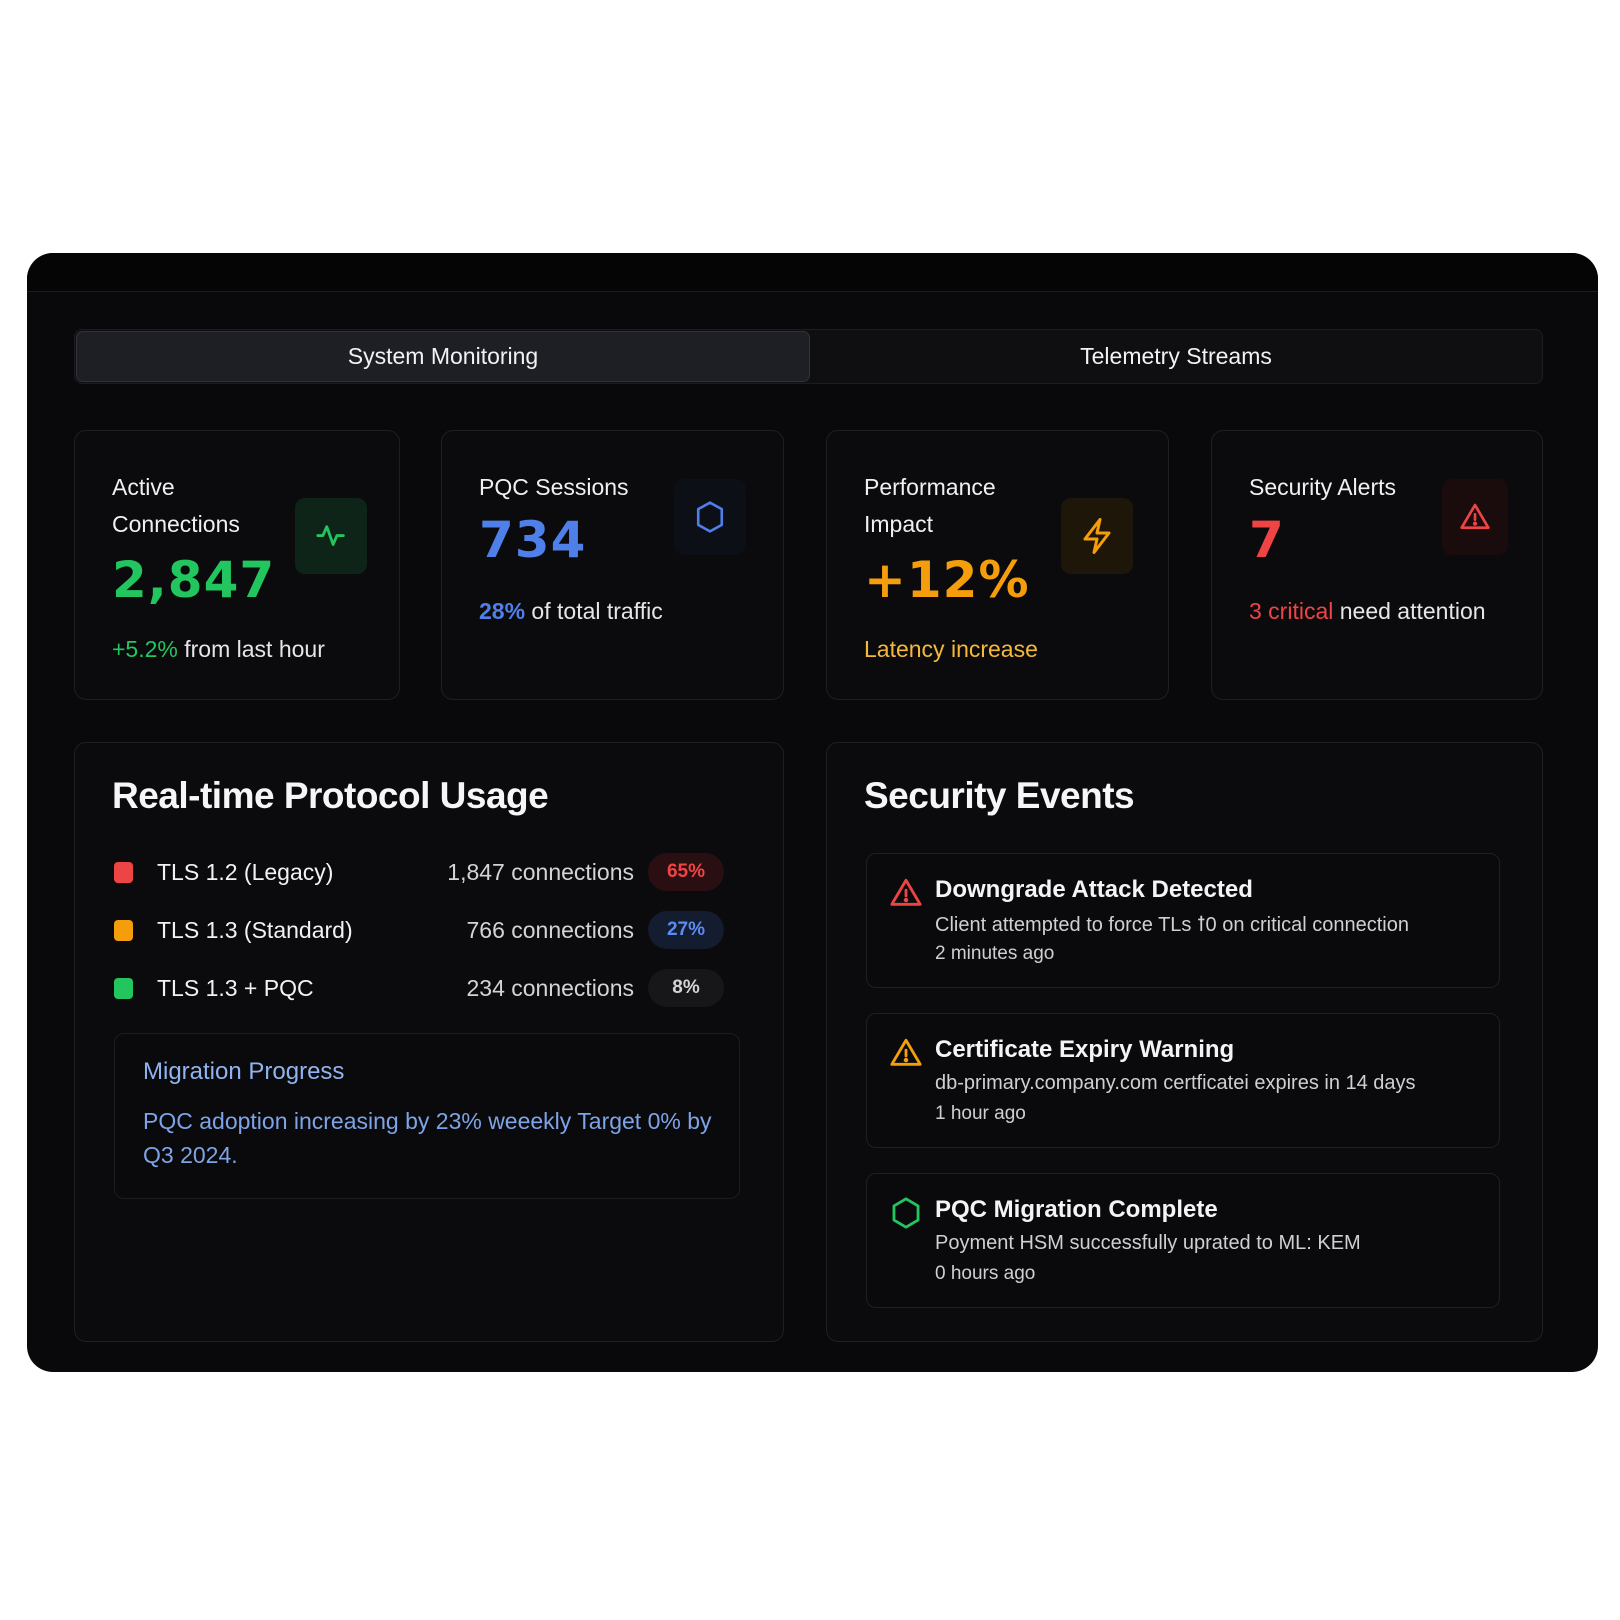  Describe the element at coordinates (550, 930) in the screenshot. I see `protocol-connections: 766 connections` at that location.